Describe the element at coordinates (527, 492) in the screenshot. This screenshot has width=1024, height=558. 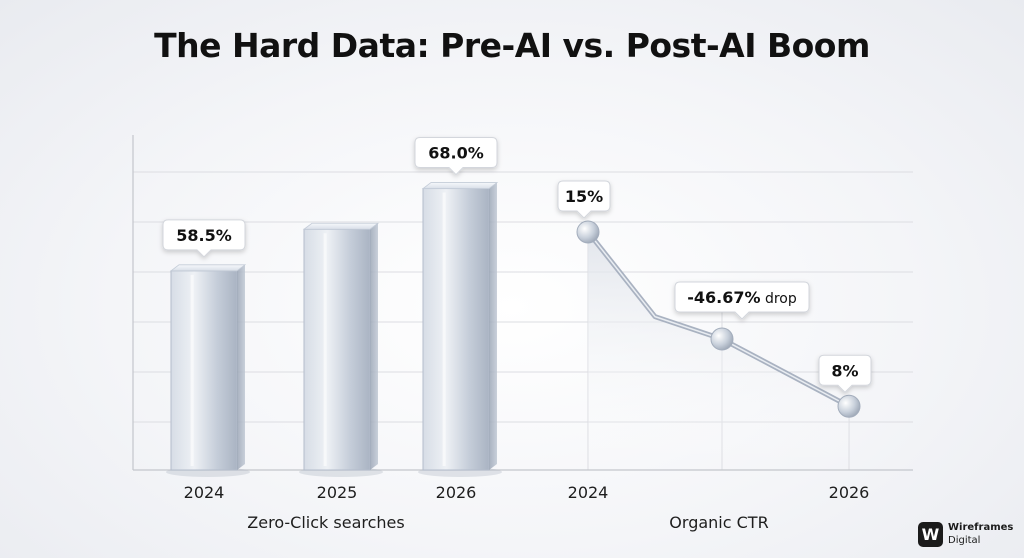
I see `x-tick-labels: 2024 2025 2026 2024 2026` at that location.